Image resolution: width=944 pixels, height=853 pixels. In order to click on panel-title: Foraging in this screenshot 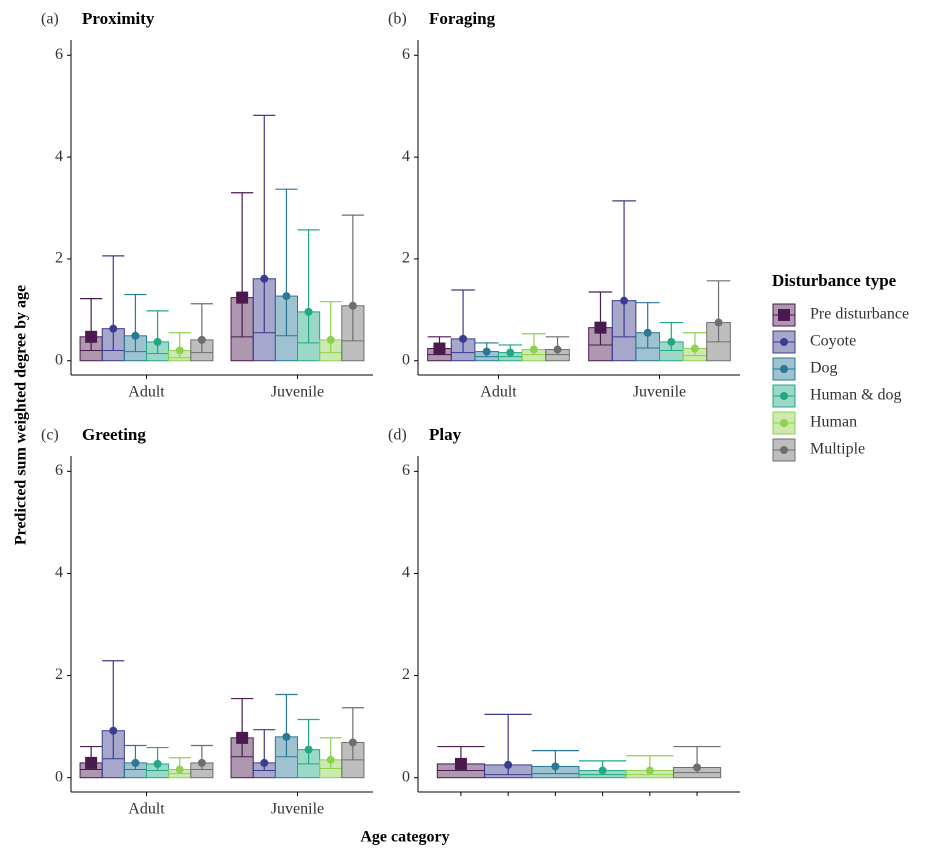, I will do `click(462, 18)`.